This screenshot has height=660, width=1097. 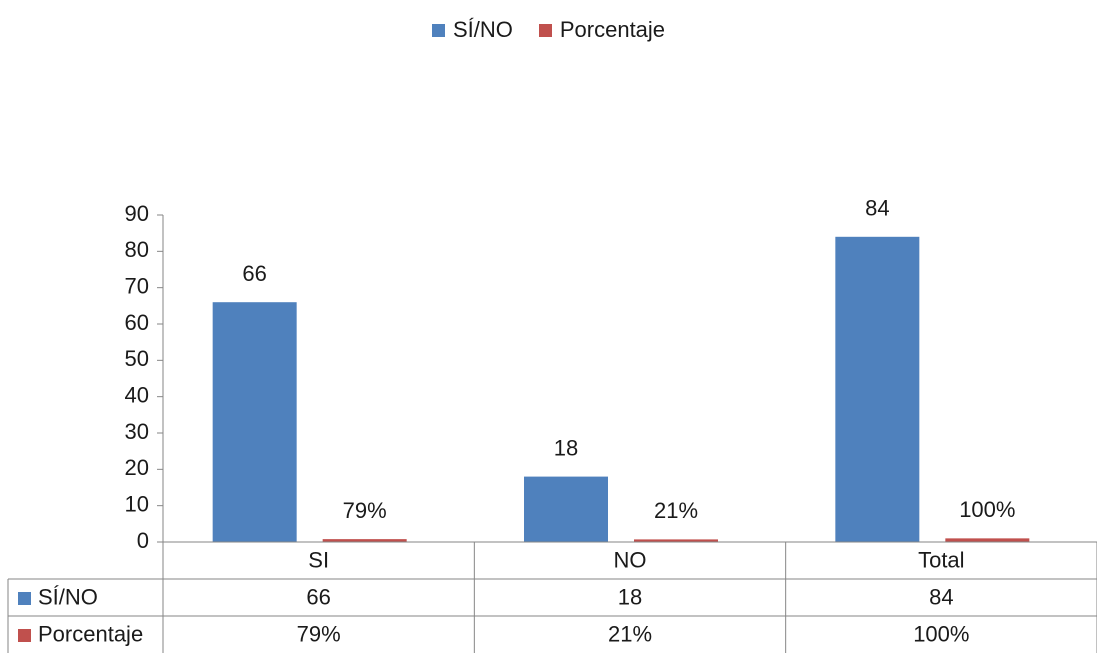 What do you see at coordinates (24, 598) in the screenshot?
I see `table-legend-key-sino` at bounding box center [24, 598].